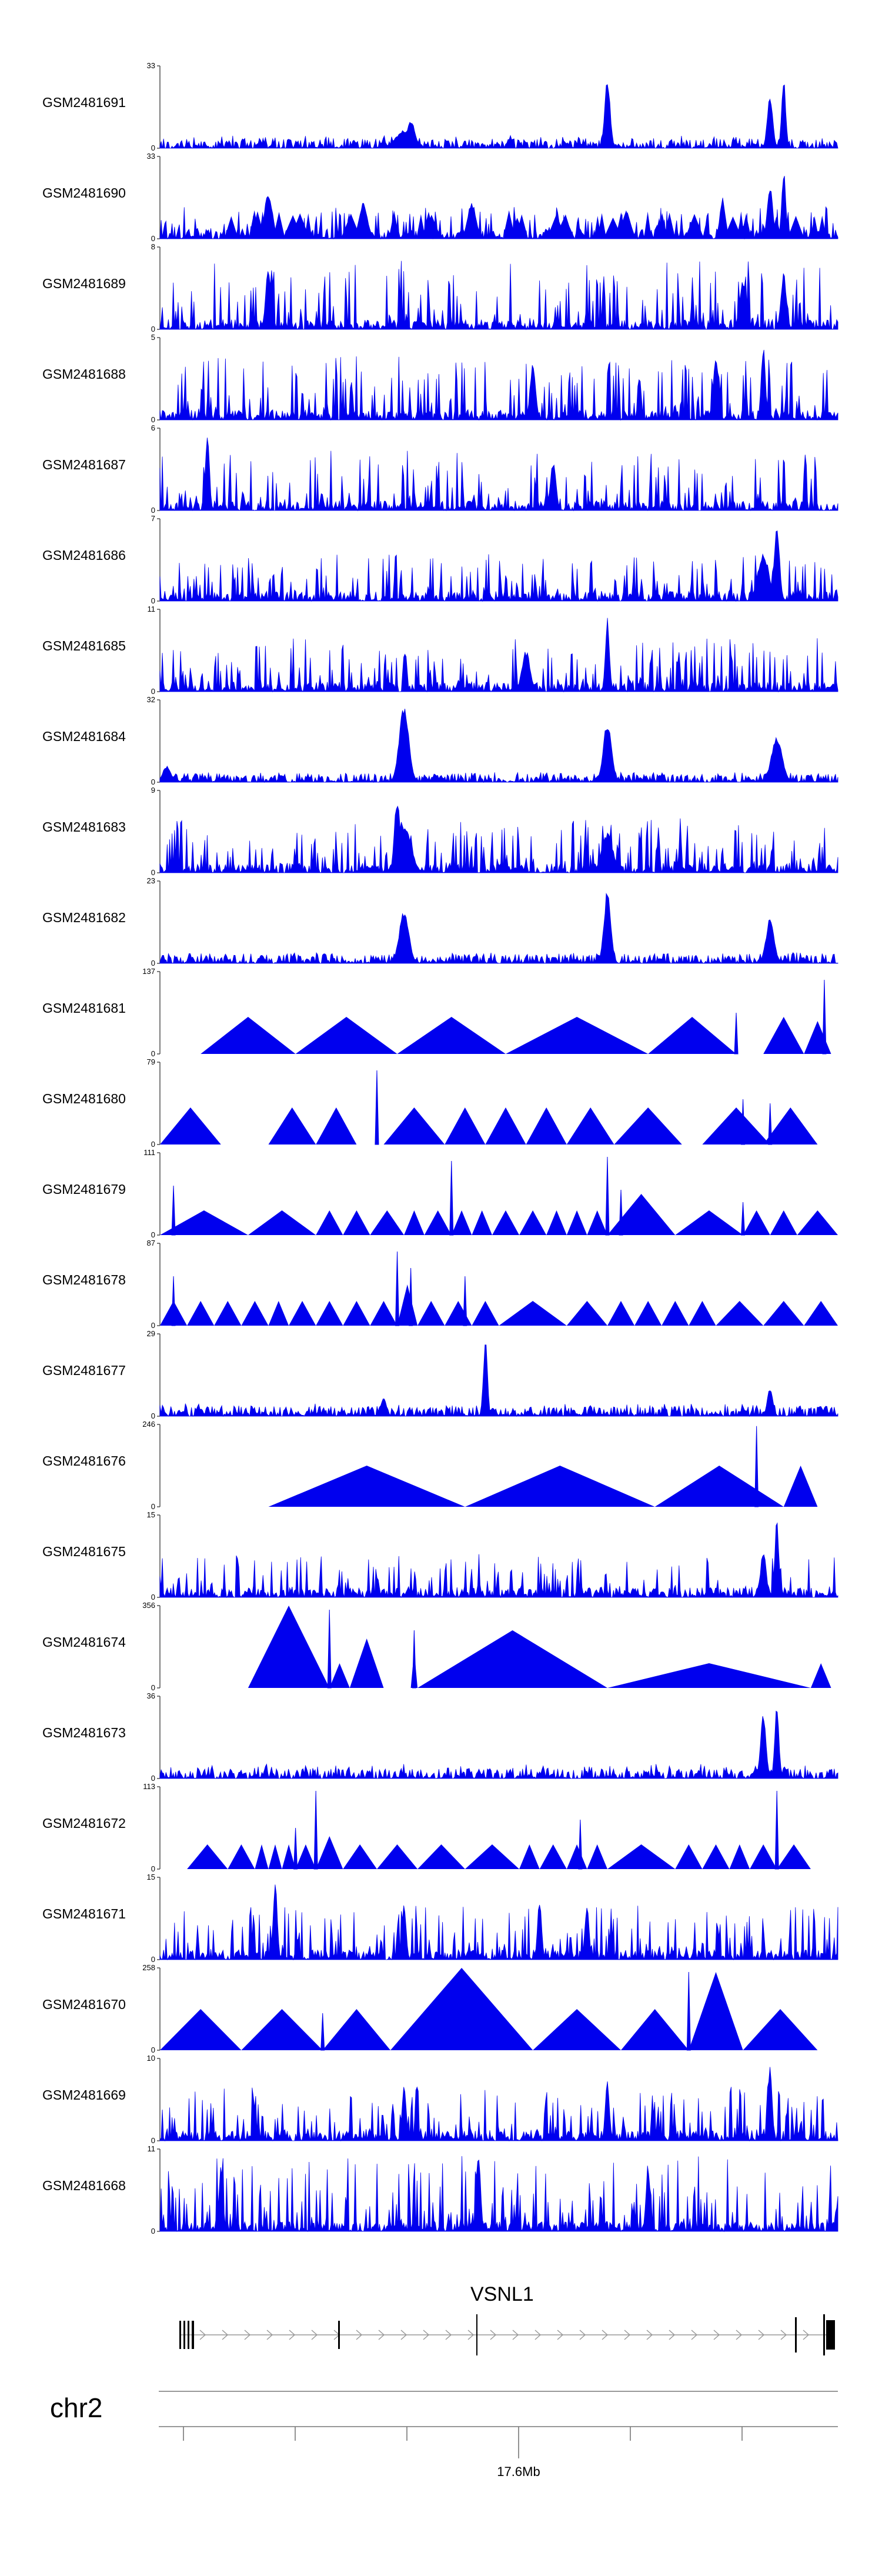 The image size is (882, 2576). Describe the element at coordinates (148, 1424) in the screenshot. I see `y-max-label: 246` at that location.